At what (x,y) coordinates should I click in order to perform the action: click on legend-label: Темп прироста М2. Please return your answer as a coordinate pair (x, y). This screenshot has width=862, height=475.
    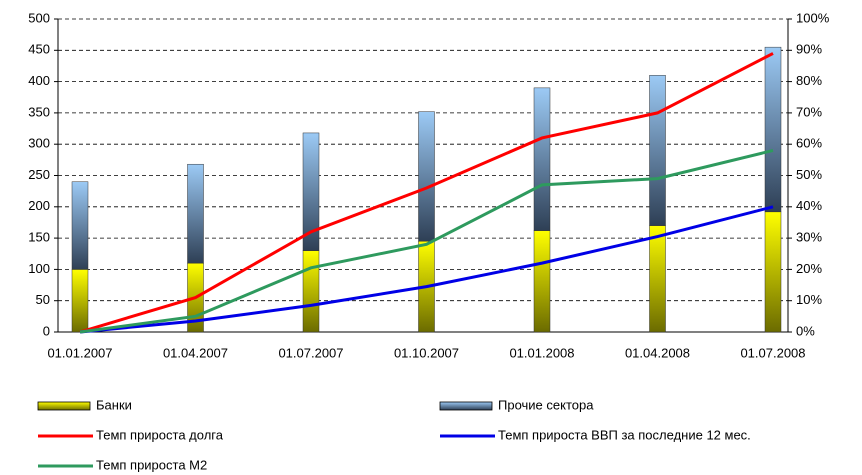
    Looking at the image, I should click on (151, 464).